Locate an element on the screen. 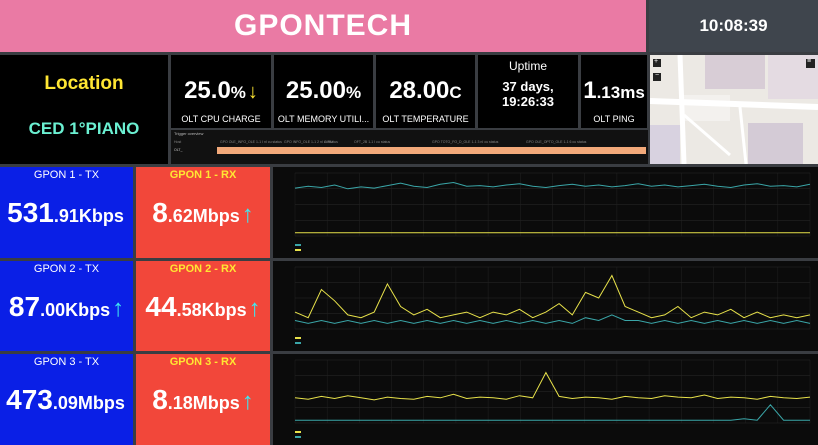  gpon2-tx-int: 87 is located at coordinates (24, 306).